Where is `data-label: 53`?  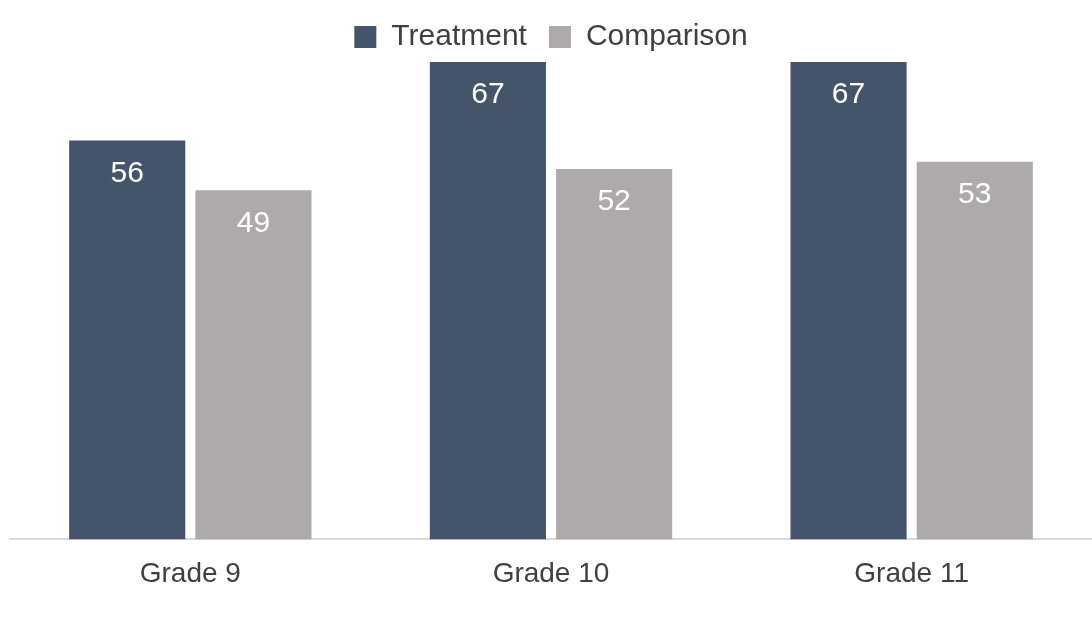
data-label: 53 is located at coordinates (975, 193).